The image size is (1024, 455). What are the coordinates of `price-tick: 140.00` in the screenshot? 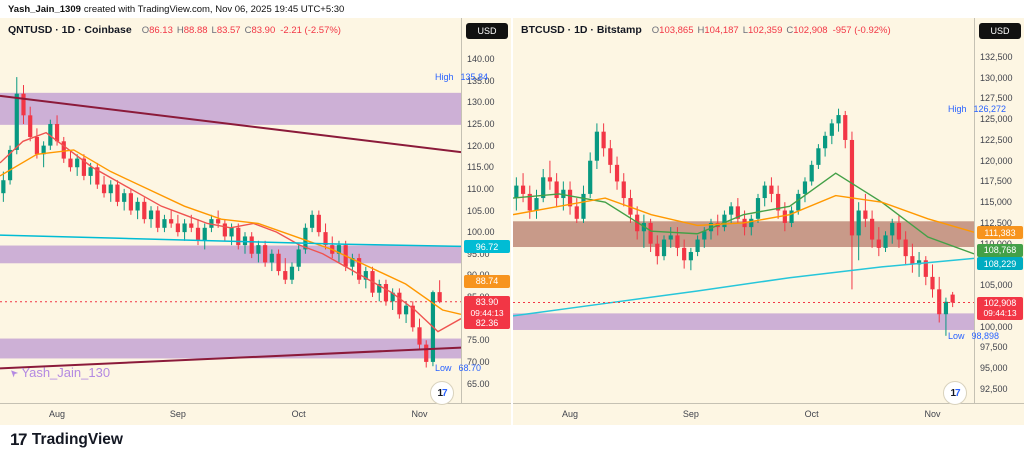 It's located at (481, 59).